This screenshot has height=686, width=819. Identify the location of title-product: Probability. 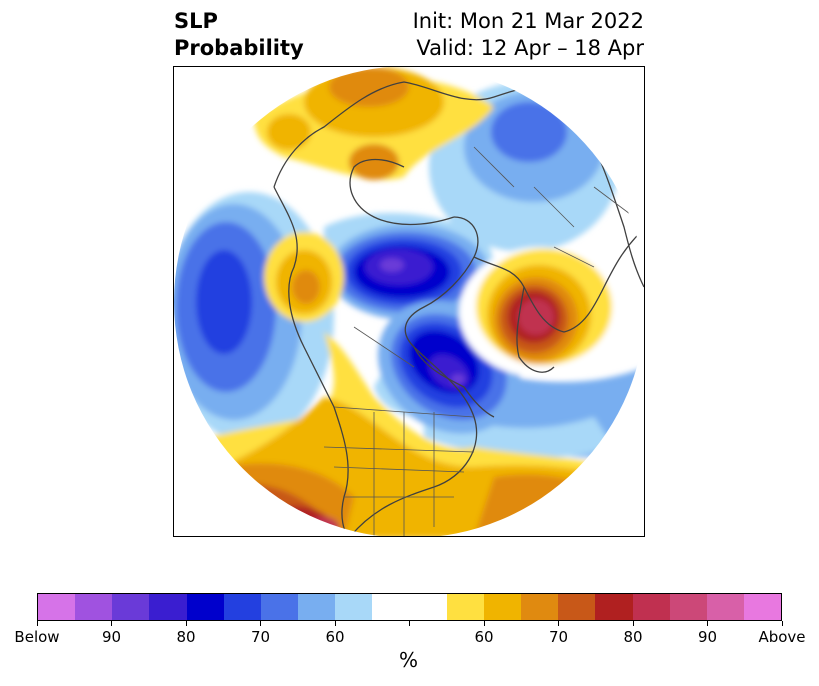
(239, 48).